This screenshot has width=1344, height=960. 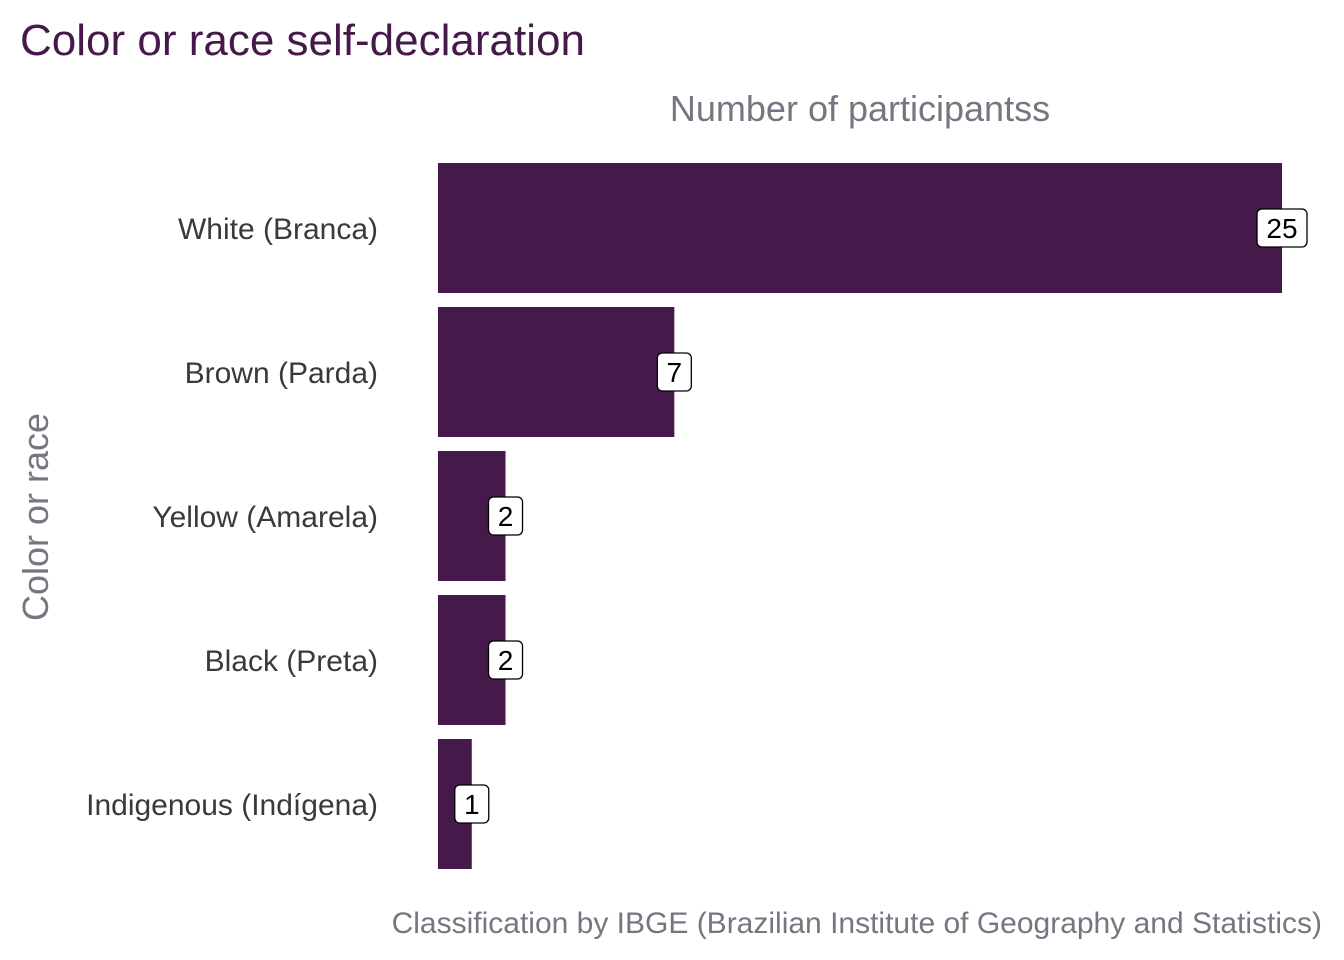 I want to click on data-label: 7, so click(x=675, y=372).